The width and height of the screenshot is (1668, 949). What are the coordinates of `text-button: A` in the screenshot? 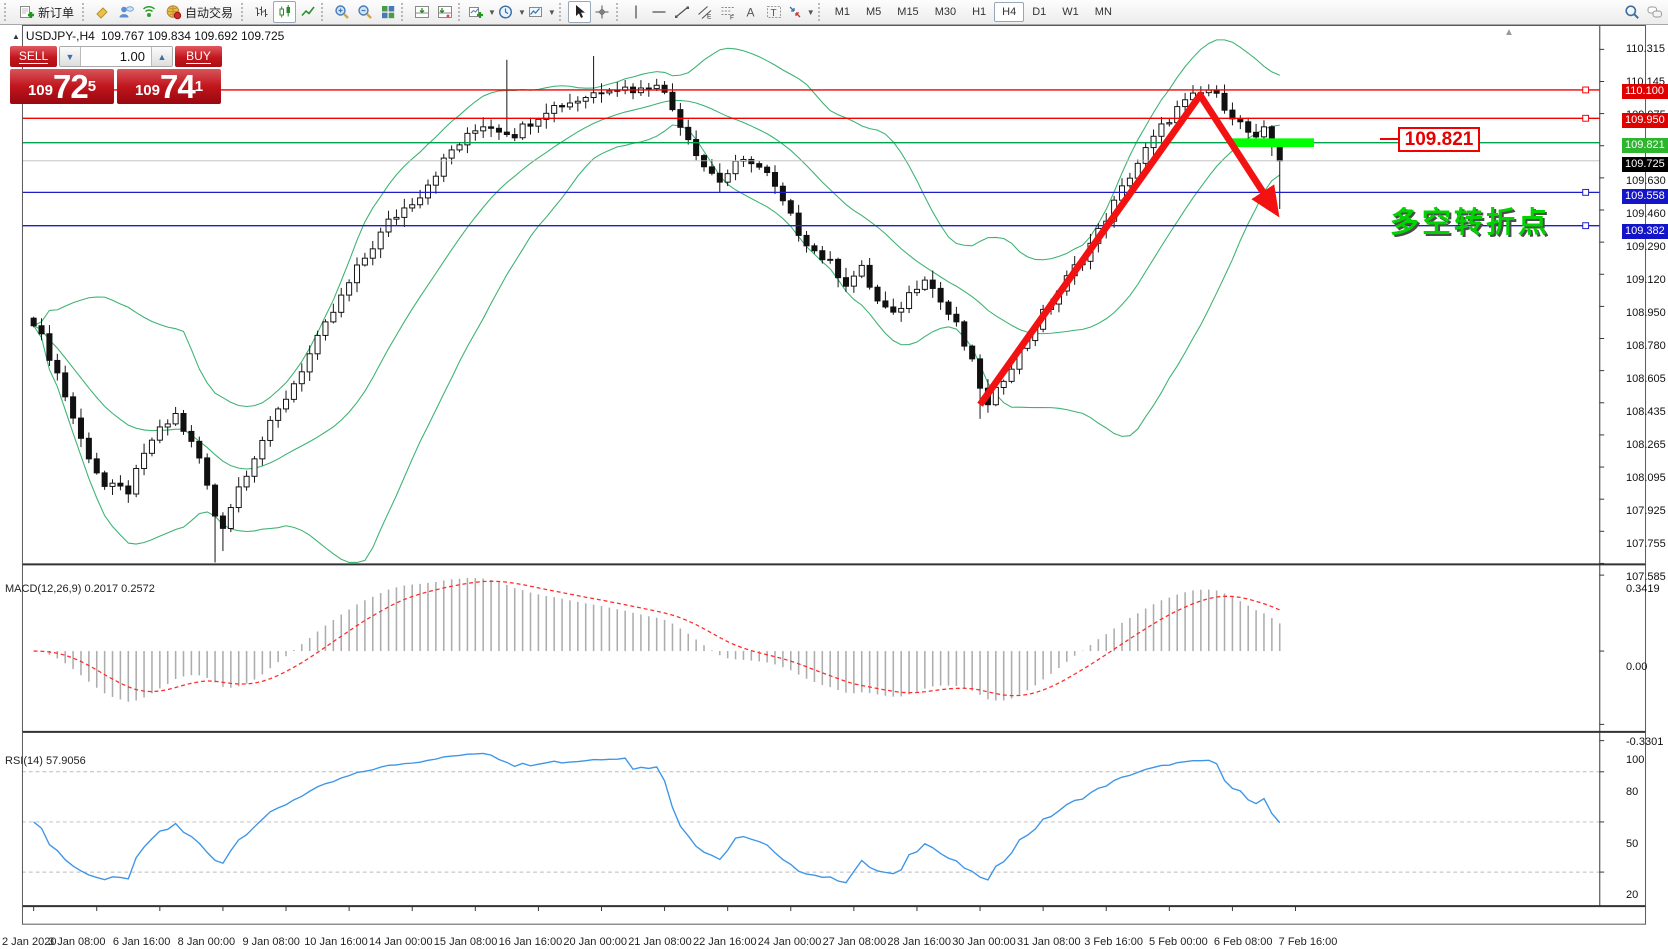 It's located at (751, 12).